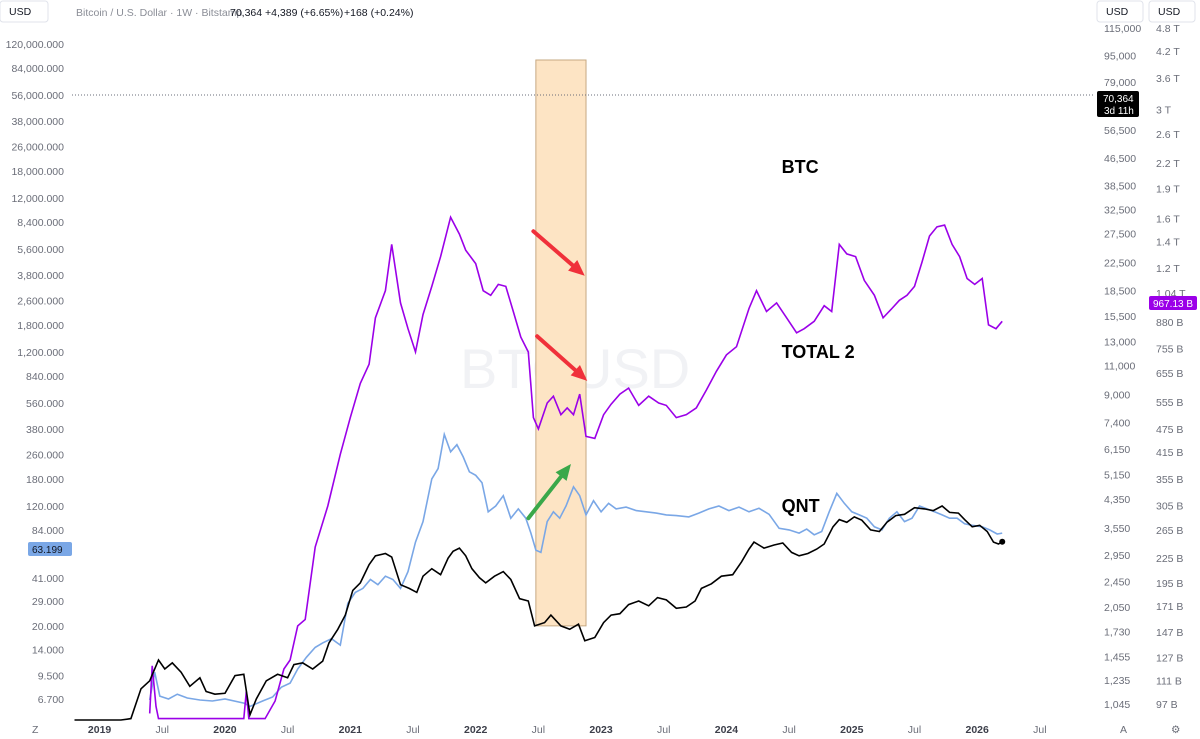 This screenshot has width=1200, height=739. I want to click on currency-box, so click(24, 11).